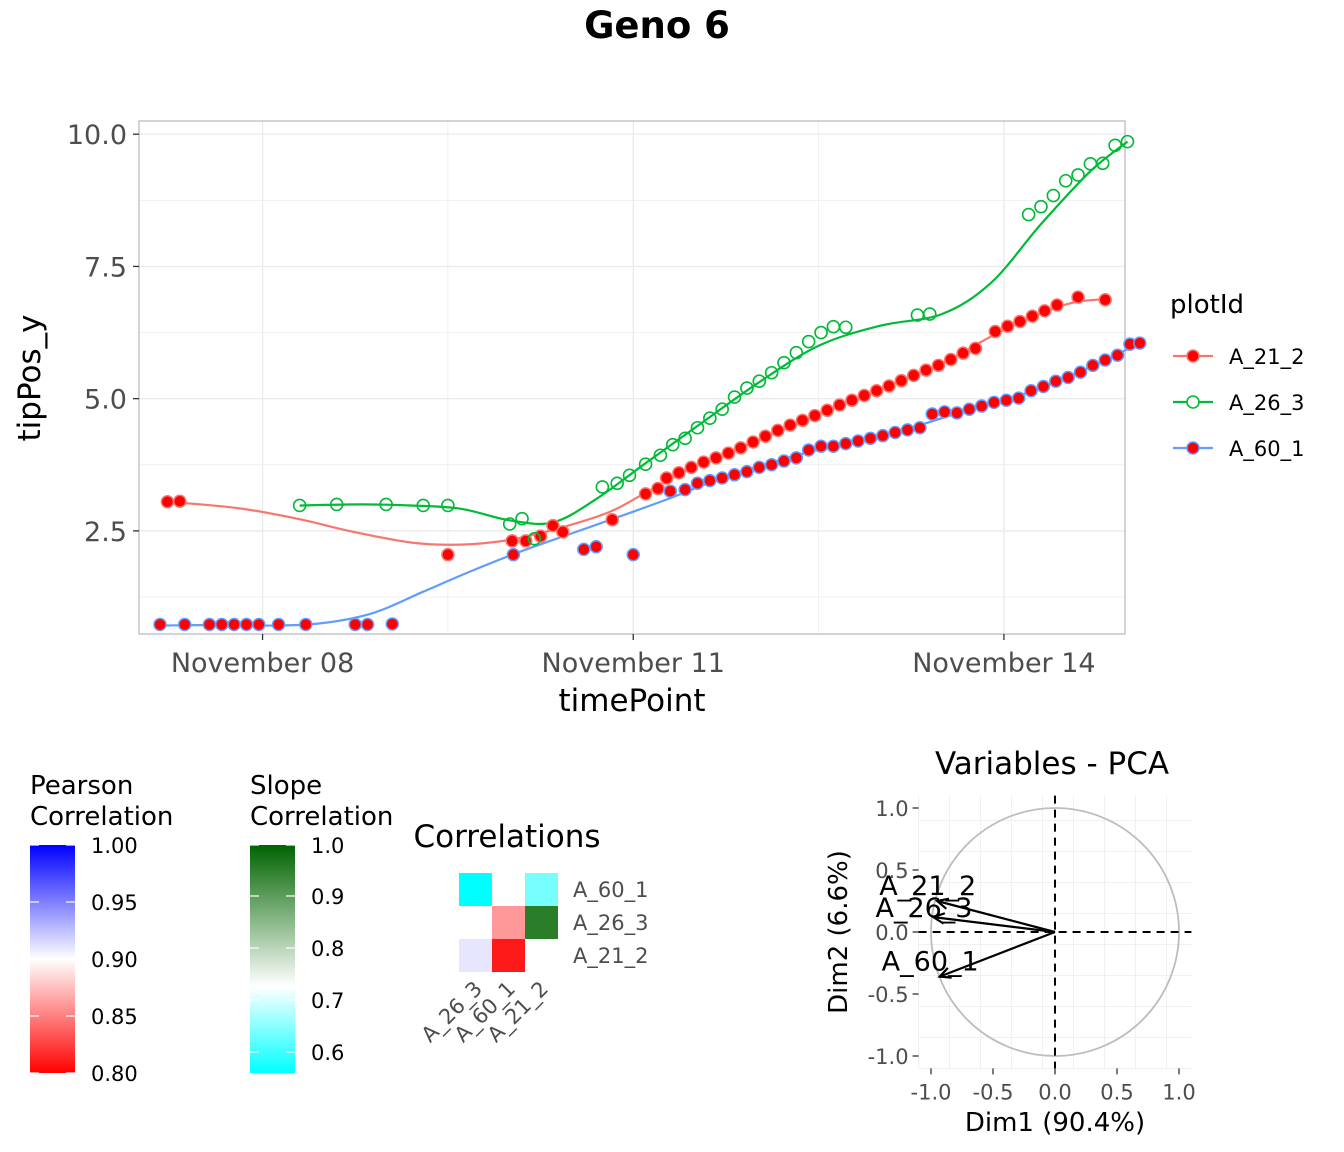 The height and width of the screenshot is (1152, 1344). What do you see at coordinates (286, 786) in the screenshot?
I see `slope-legend-title-line1: Slope` at bounding box center [286, 786].